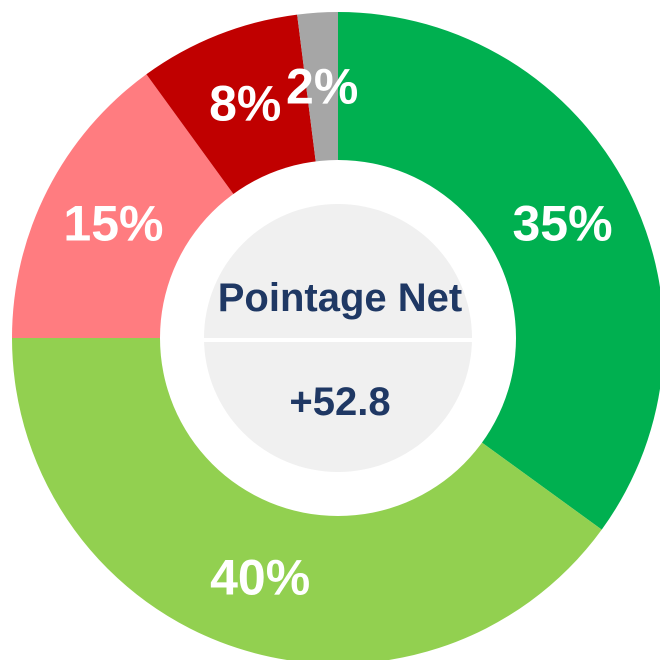 This screenshot has width=660, height=660. Describe the element at coordinates (322, 86) in the screenshot. I see `value-label: 2%` at that location.